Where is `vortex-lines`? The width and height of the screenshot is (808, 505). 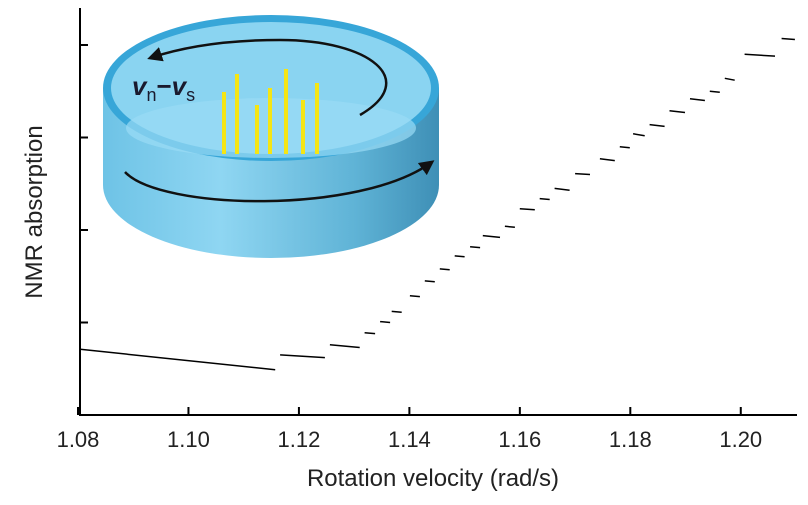
vortex-lines is located at coordinates (270, 111).